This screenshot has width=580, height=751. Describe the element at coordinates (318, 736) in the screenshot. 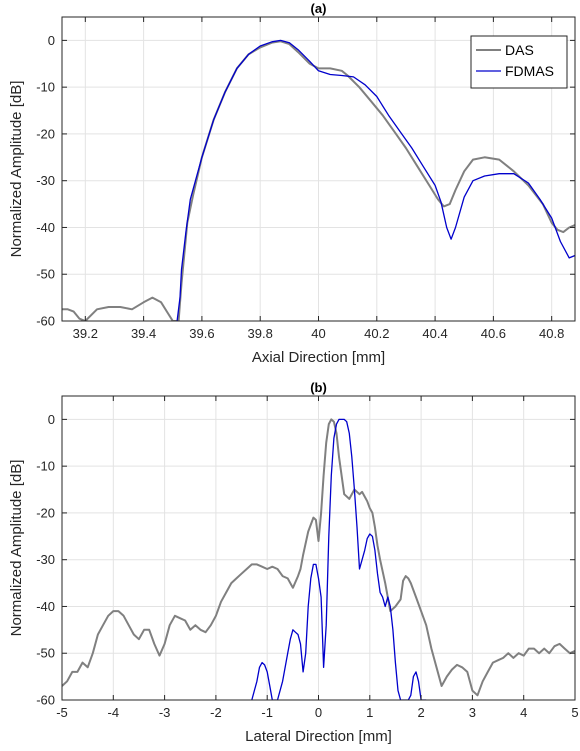

I see `x-axis-label: Lateral Direction [mm]` at that location.